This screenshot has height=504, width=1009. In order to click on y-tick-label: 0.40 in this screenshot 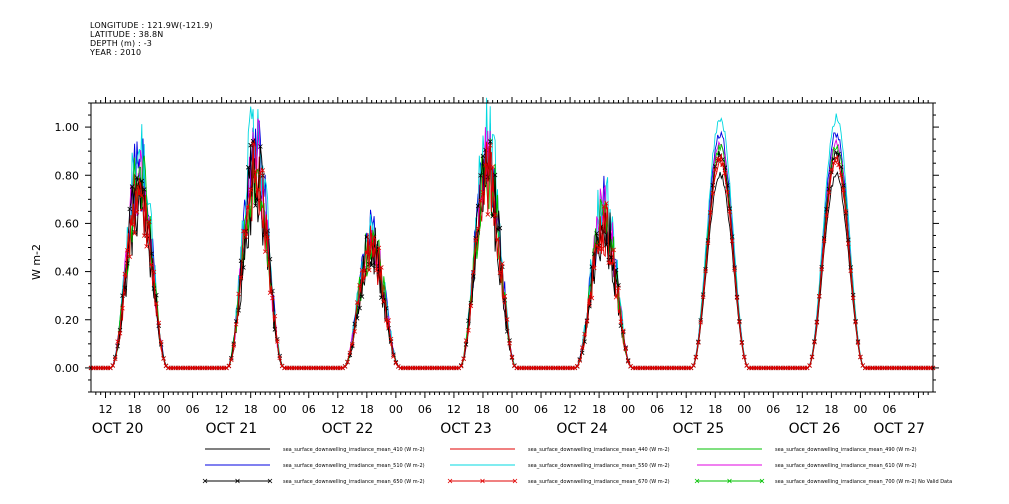, I will do `click(67, 272)`.